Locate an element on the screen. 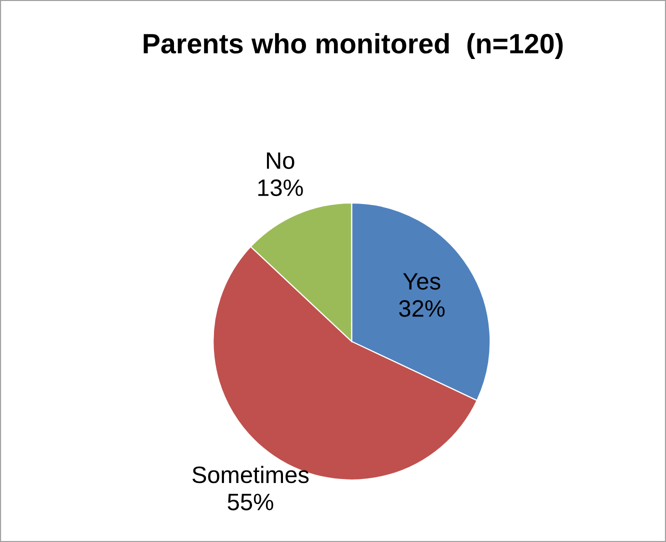 This screenshot has height=542, width=666. data-label: 13% is located at coordinates (280, 187).